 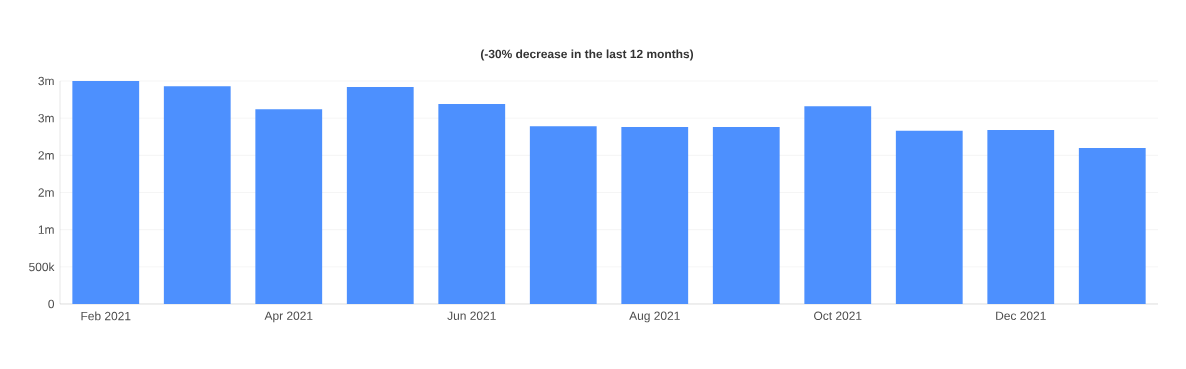 What do you see at coordinates (471, 315) in the screenshot?
I see `x-tick-label: Jun 2021` at bounding box center [471, 315].